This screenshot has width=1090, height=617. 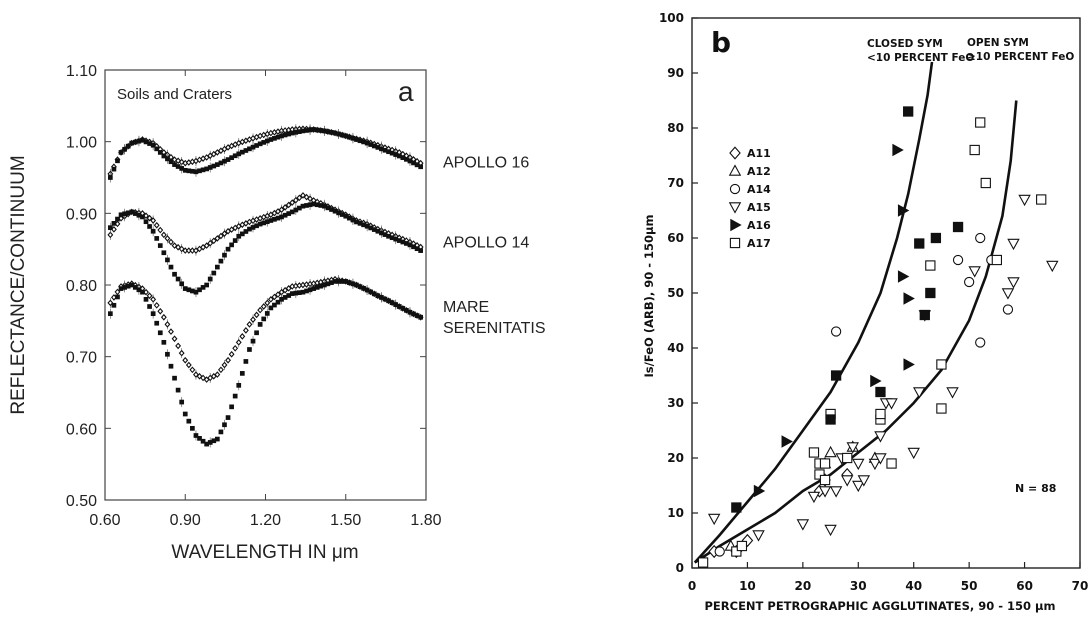 What do you see at coordinates (174, 94) in the screenshot?
I see `panel-a-annotation: Soils and Craters` at bounding box center [174, 94].